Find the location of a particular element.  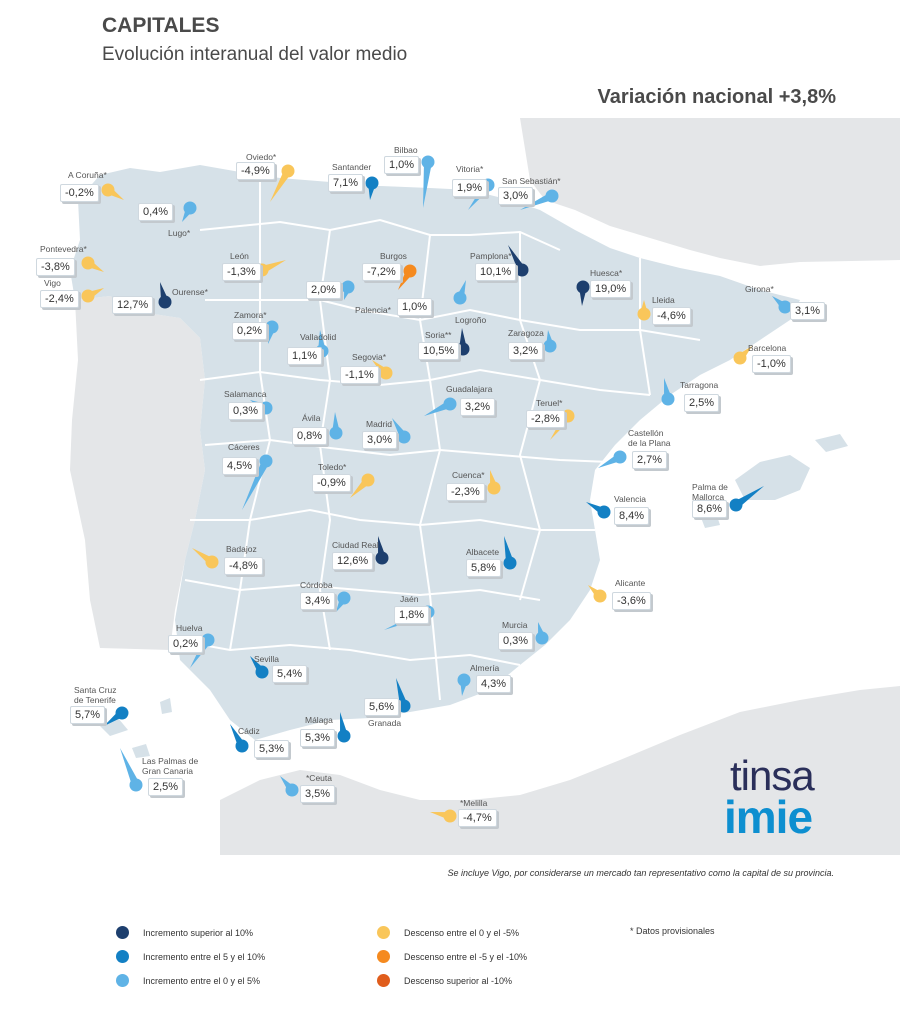

legend-item-dec_gt10: Descenso superior al -10% is located at coordinates (444, 980).